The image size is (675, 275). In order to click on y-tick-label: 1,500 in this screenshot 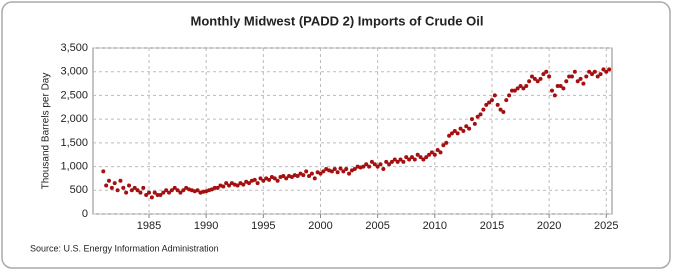, I will do `click(74, 143)`.